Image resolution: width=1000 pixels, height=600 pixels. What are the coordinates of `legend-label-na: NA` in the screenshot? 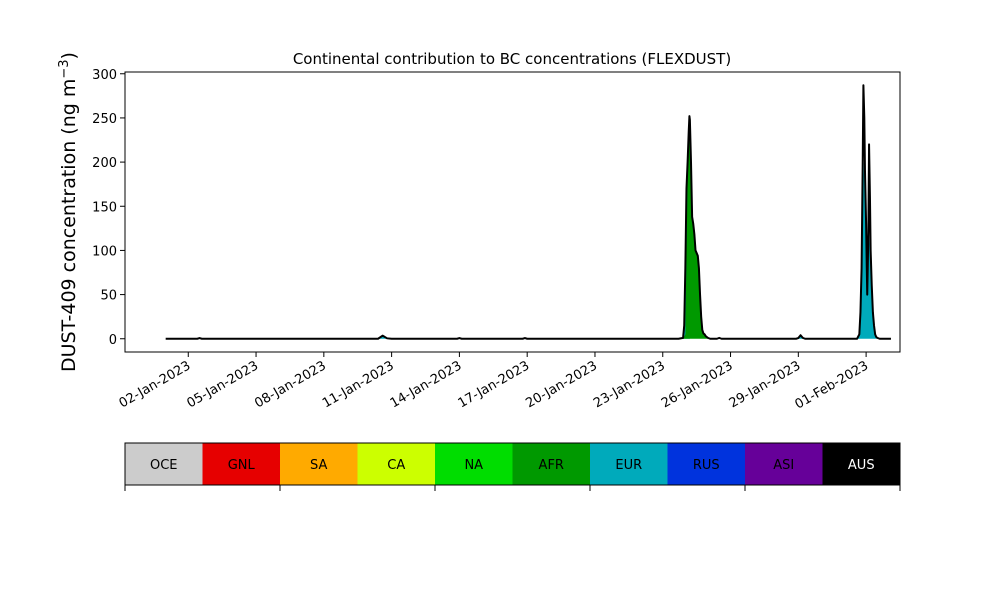 It's located at (473, 465).